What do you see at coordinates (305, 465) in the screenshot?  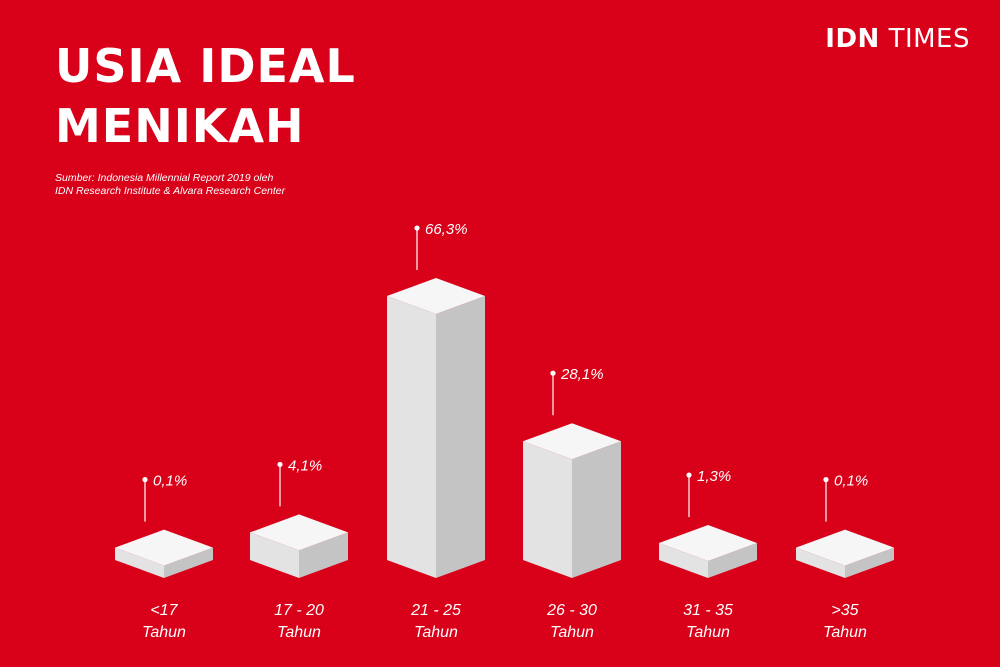 I see `data-label: 4,1%` at bounding box center [305, 465].